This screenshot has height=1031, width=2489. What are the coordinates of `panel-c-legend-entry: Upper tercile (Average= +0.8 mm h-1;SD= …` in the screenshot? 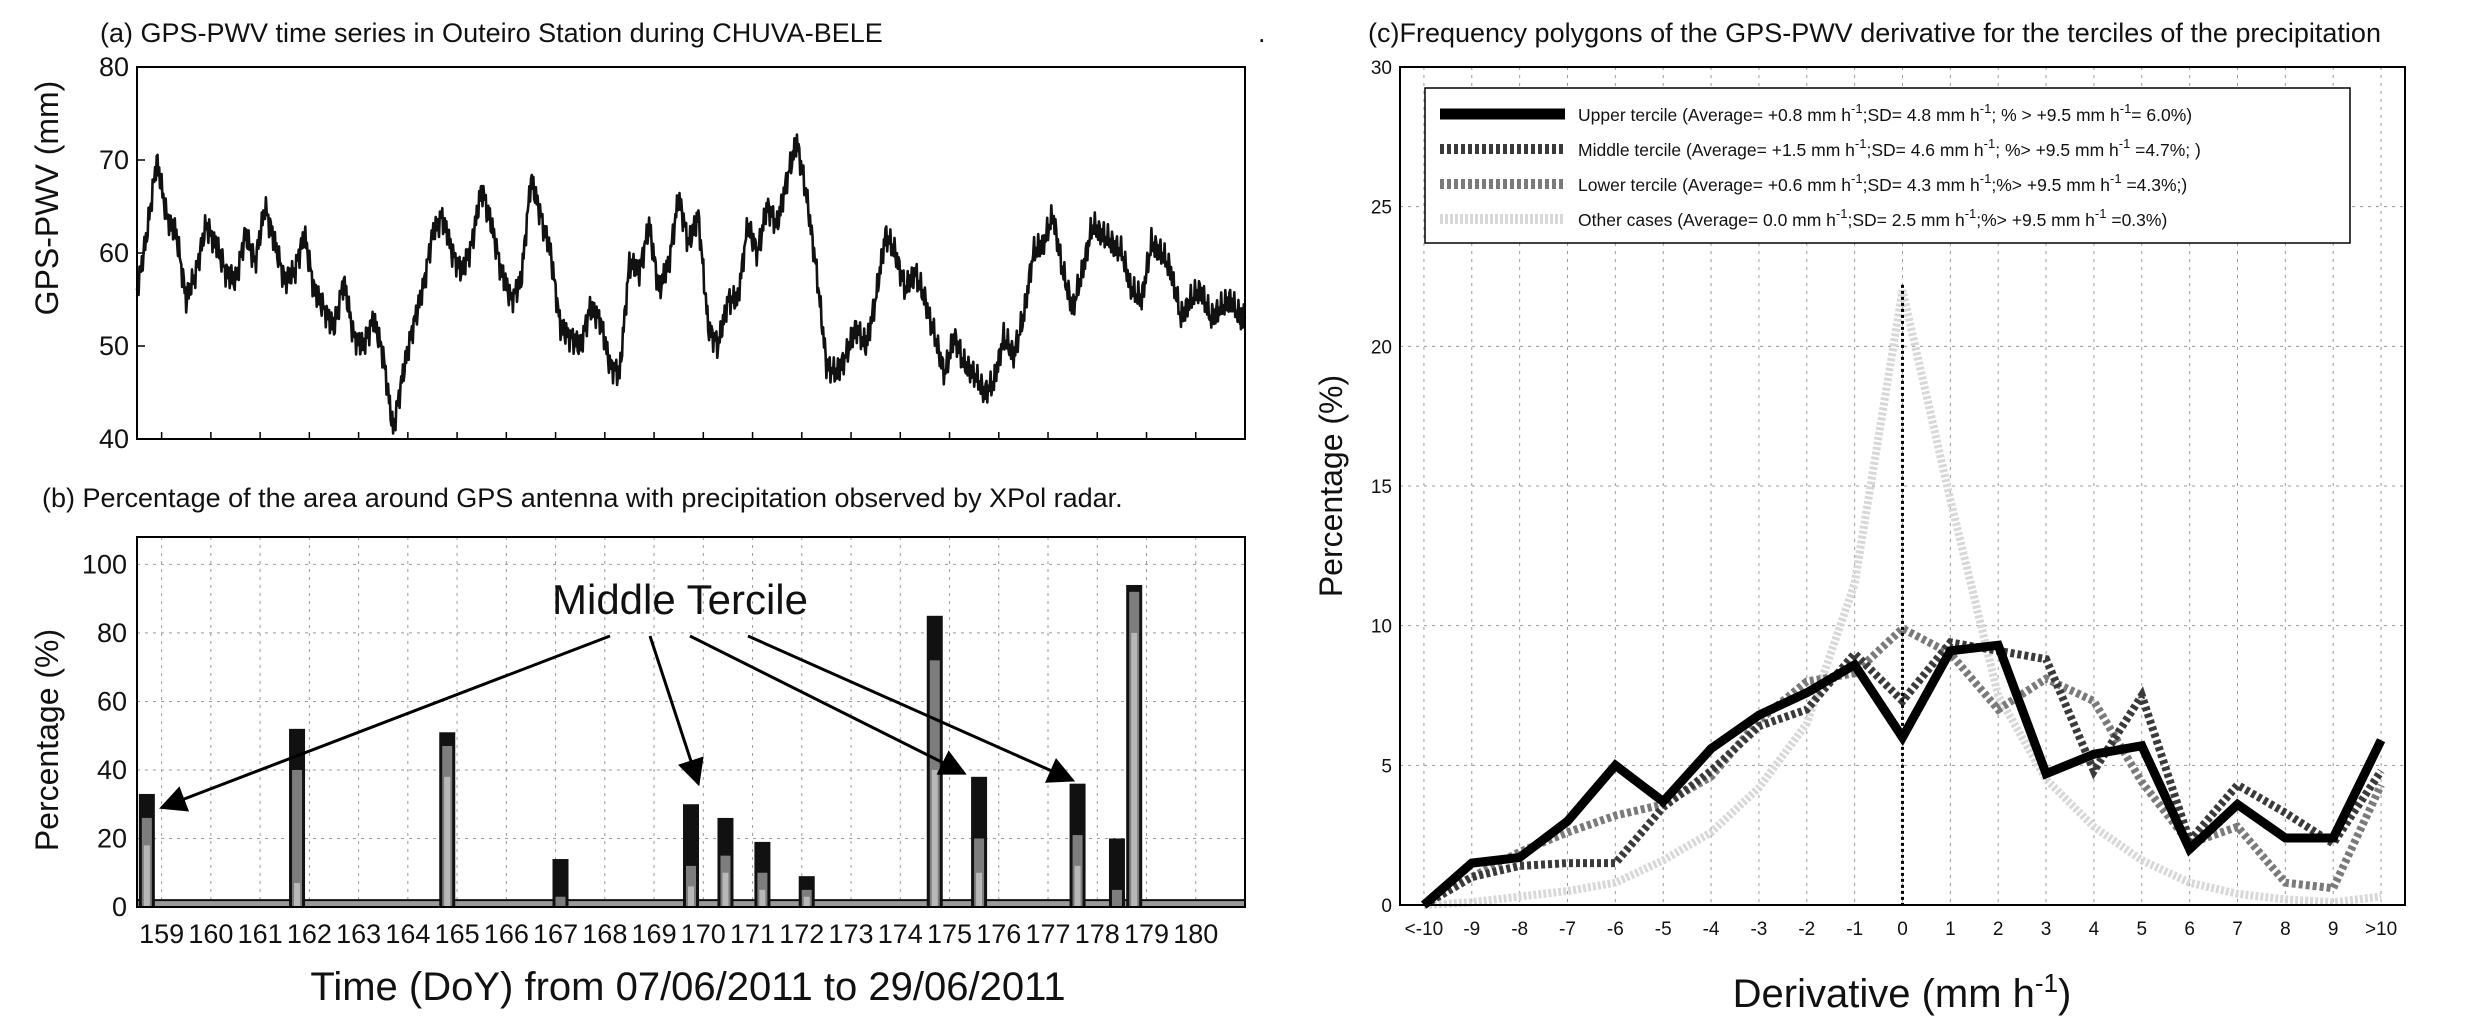 It's located at (1885, 113).